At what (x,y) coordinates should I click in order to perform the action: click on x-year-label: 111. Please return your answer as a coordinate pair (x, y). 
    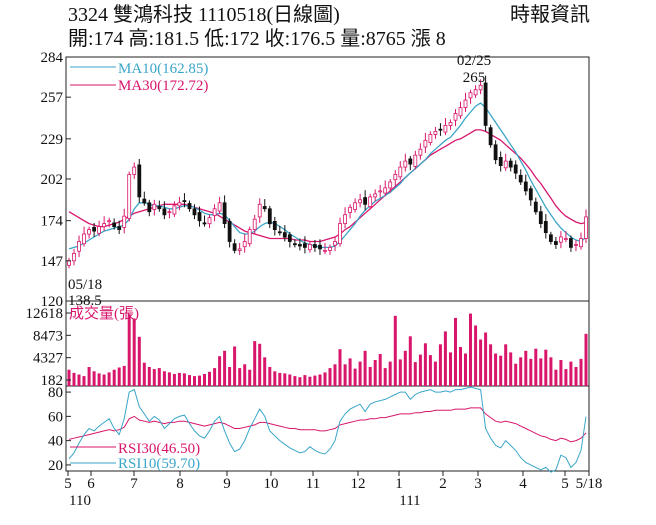
    Looking at the image, I should click on (409, 501).